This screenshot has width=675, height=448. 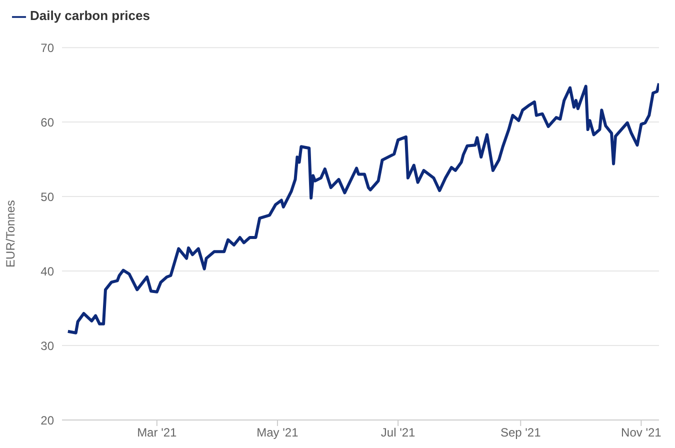 What do you see at coordinates (90, 15) in the screenshot?
I see `legend-label: Daily carbon prices` at bounding box center [90, 15].